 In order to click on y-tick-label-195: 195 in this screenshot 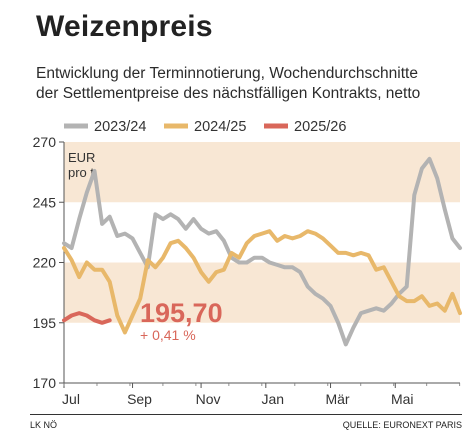, I will do `click(45, 323)`.